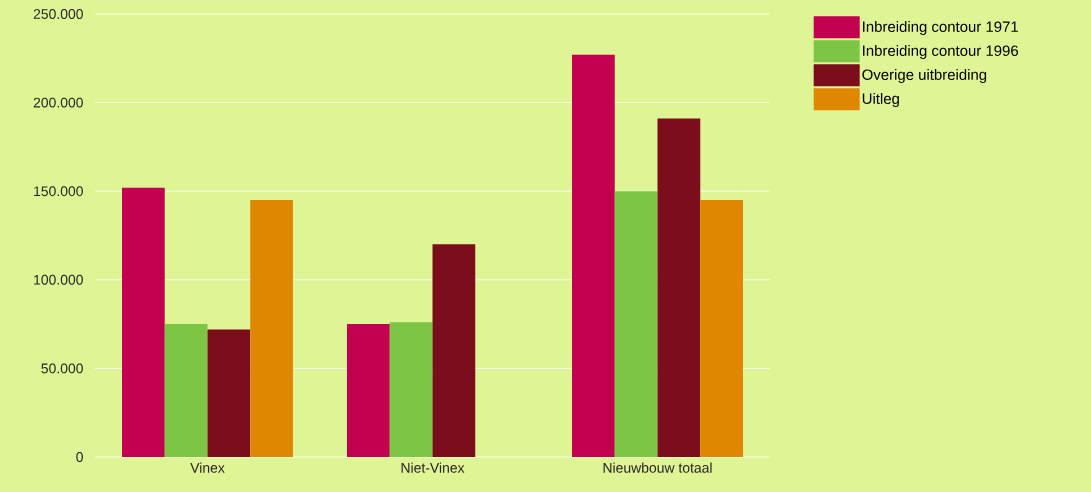 The width and height of the screenshot is (1091, 492). I want to click on x-tick-label: Nieuwbouw totaal, so click(657, 467).